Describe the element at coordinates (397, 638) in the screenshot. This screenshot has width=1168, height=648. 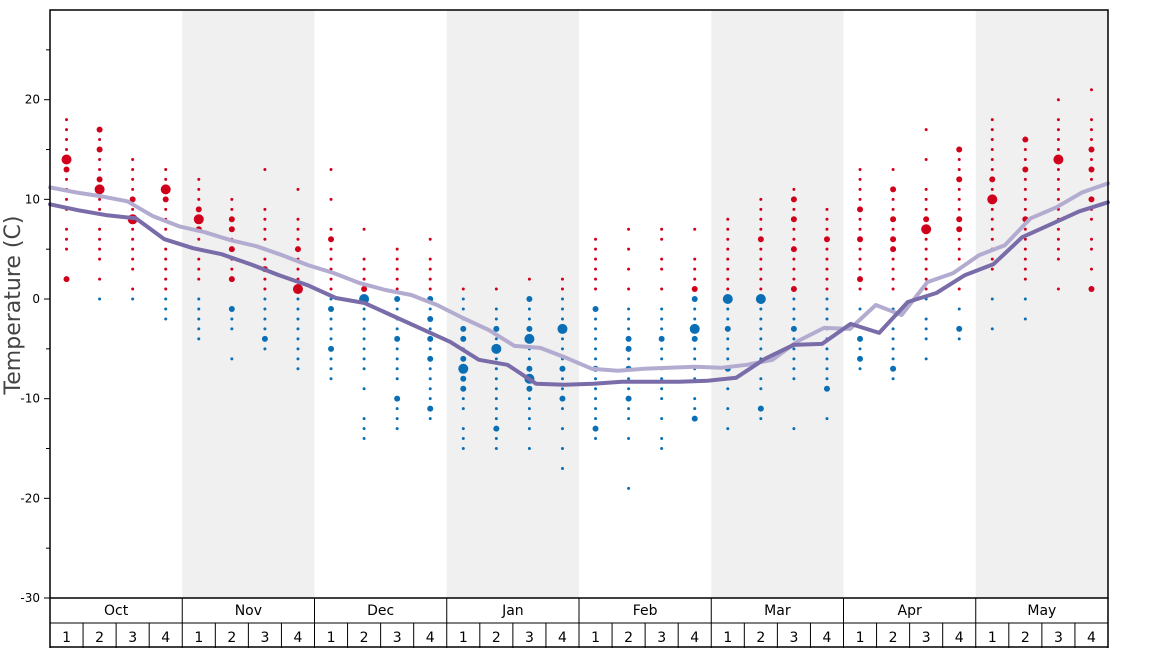
I see `week-label: 3` at that location.